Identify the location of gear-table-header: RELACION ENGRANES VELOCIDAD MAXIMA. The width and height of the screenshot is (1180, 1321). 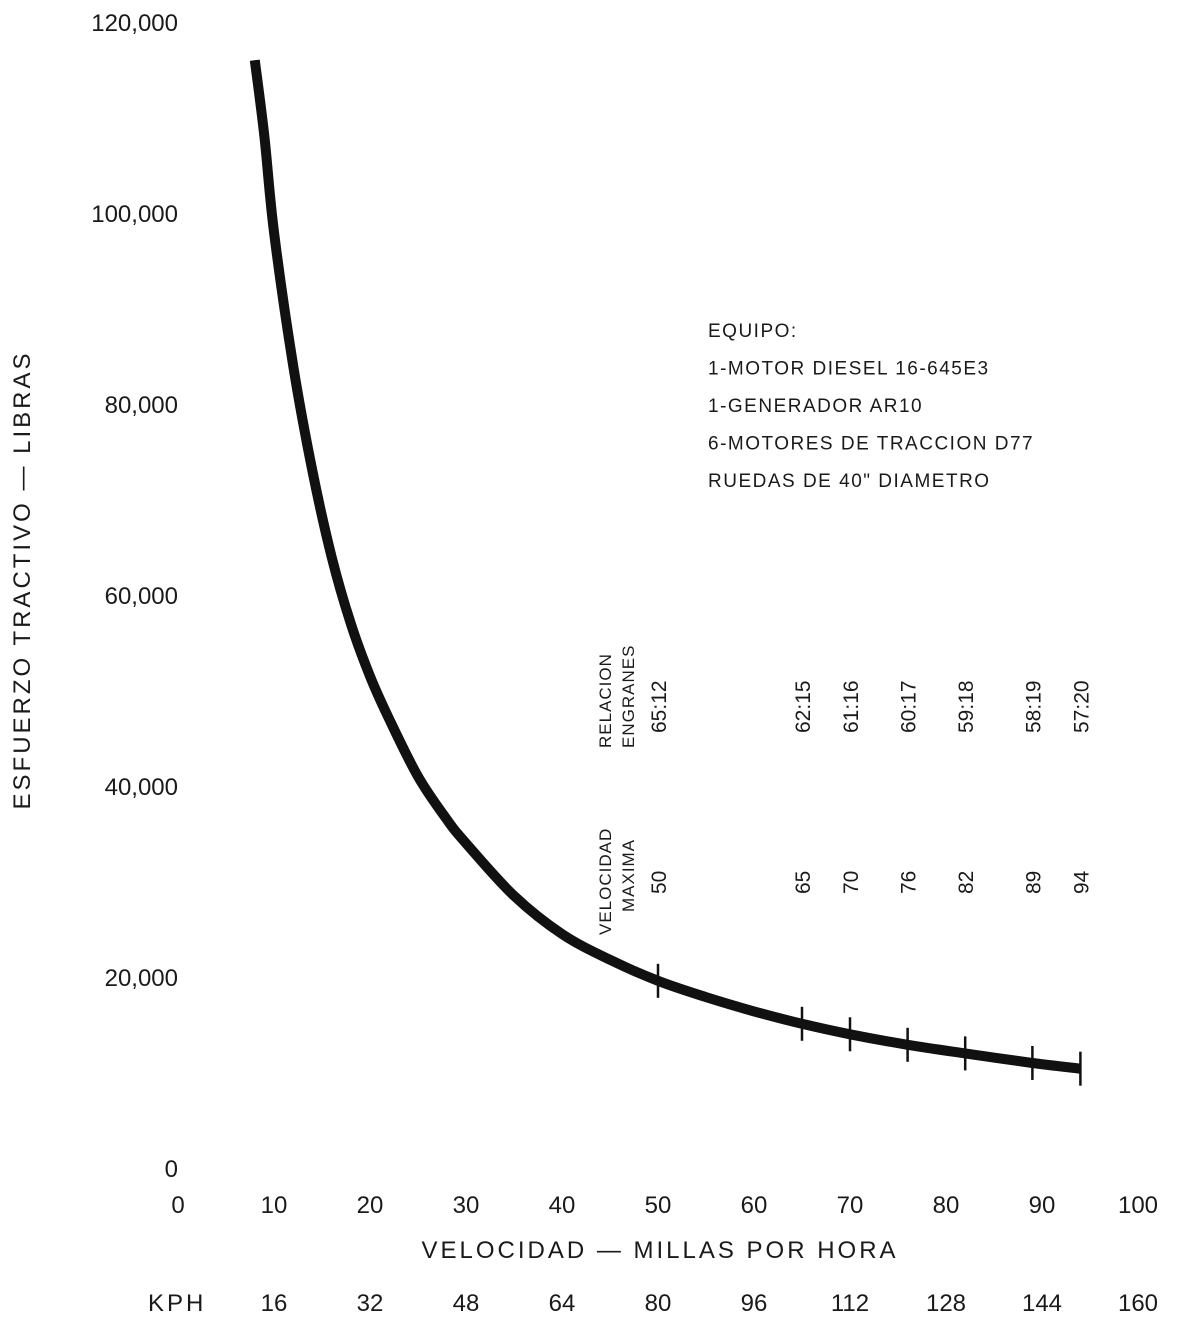
(617, 790).